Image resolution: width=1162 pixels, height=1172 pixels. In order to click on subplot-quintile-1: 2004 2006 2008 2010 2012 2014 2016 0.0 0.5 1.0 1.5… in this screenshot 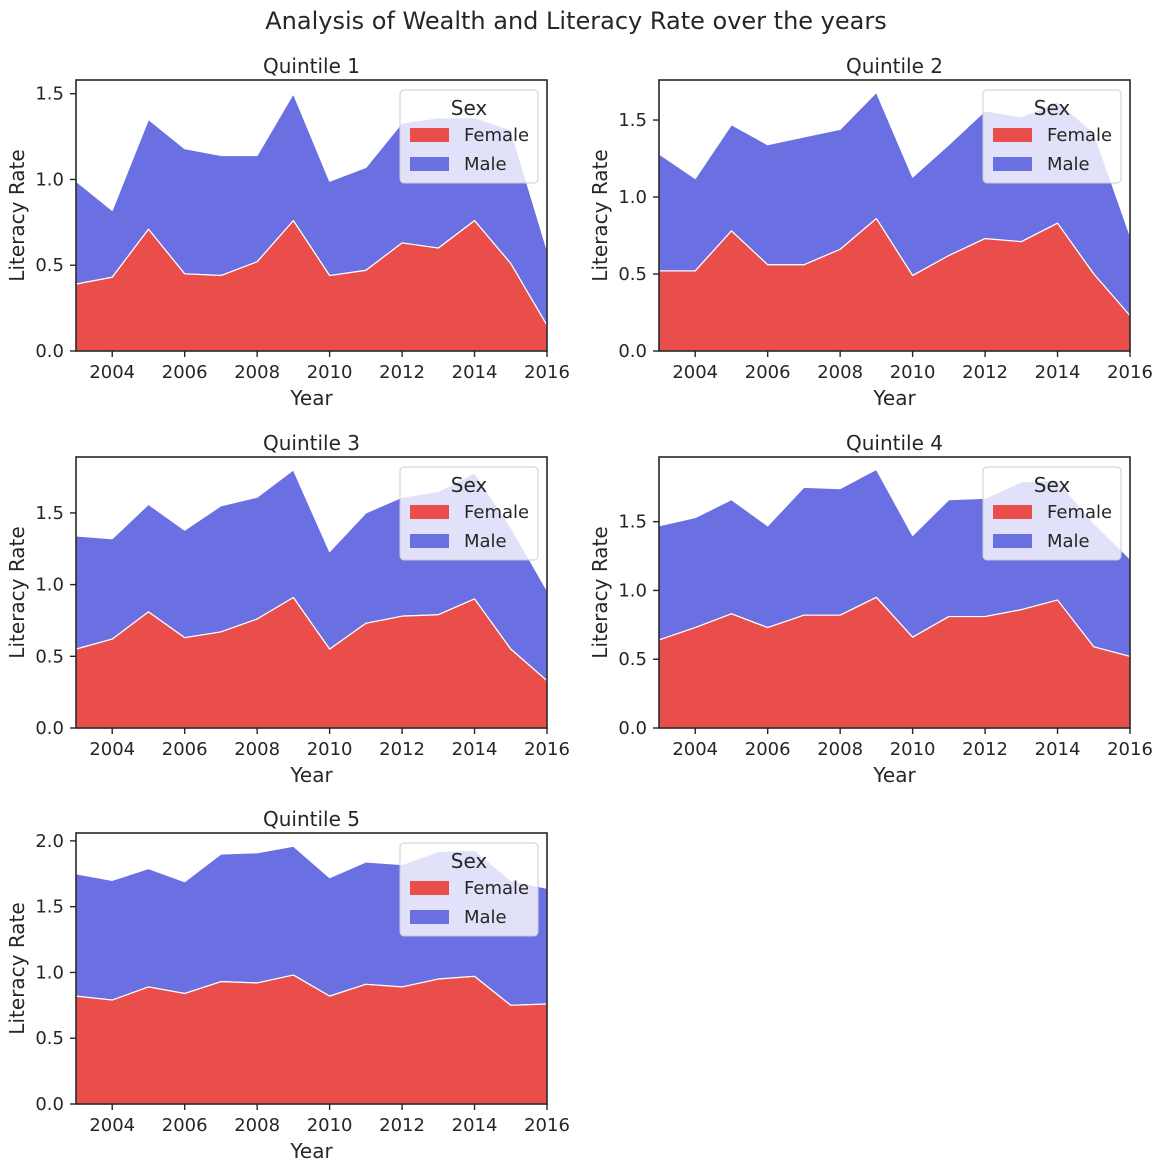, I will do `click(287, 232)`.